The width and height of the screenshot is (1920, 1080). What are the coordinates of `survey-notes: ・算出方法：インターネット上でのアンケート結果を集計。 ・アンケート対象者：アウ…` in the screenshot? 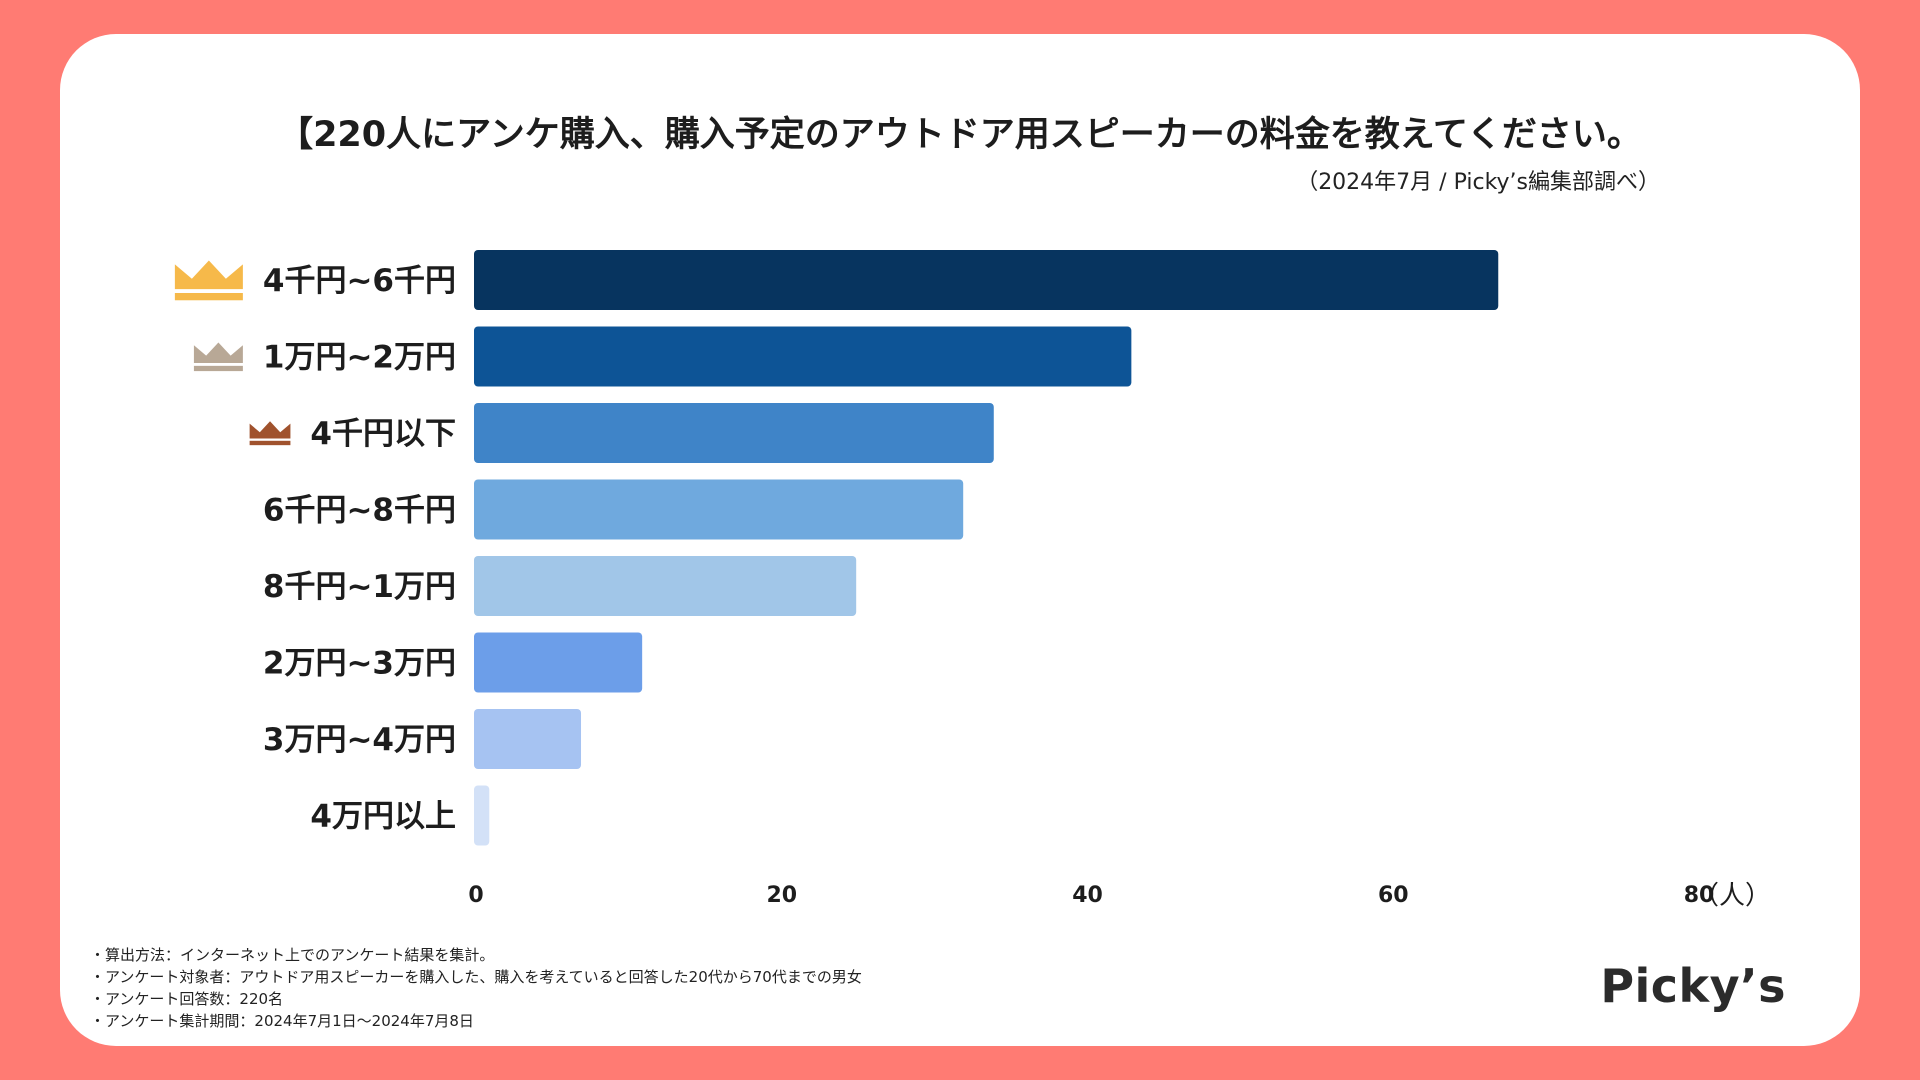 It's located at (476, 988).